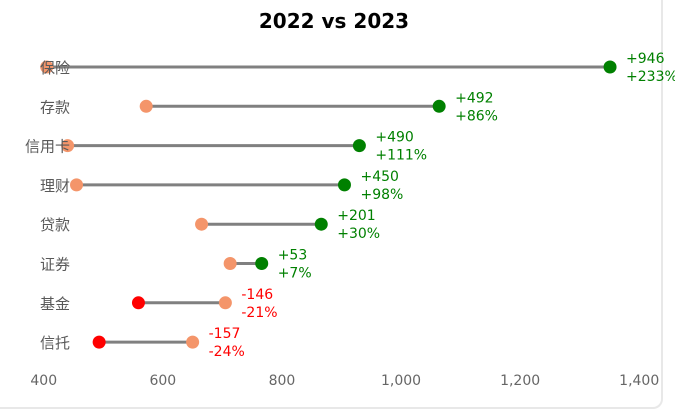  Describe the element at coordinates (55, 225) in the screenshot. I see `category-label: 贷款` at that location.